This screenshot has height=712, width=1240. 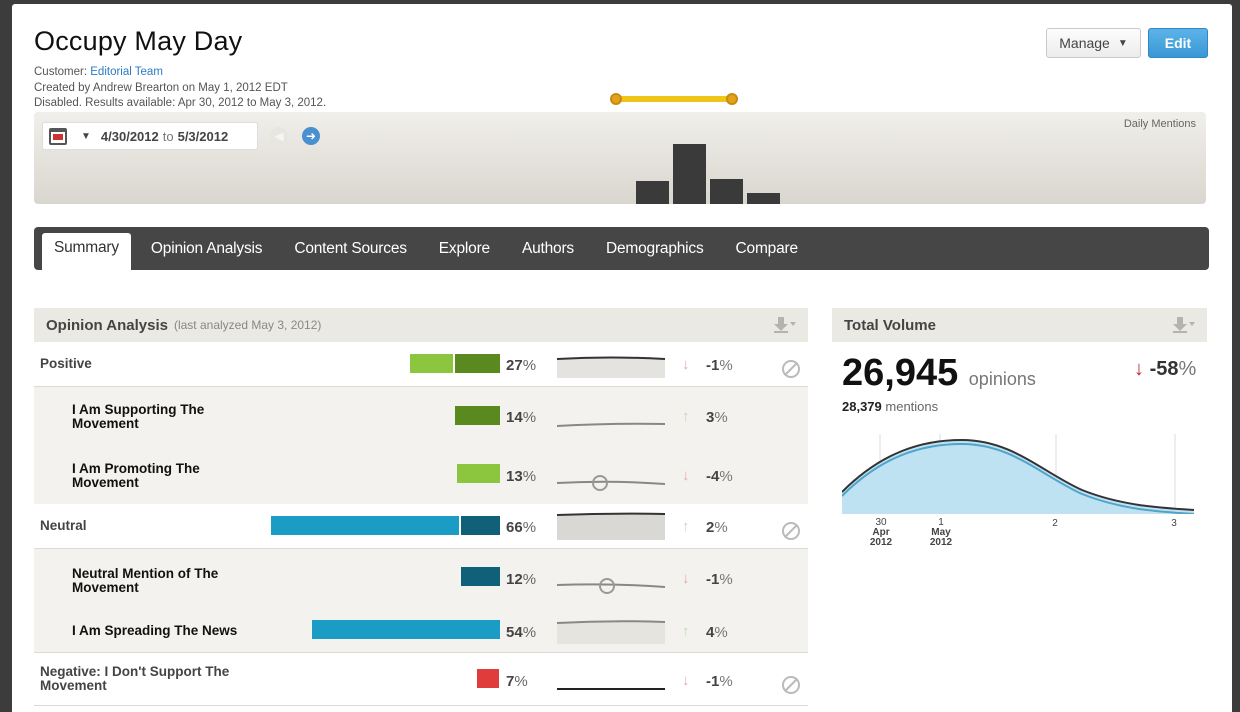 What do you see at coordinates (616, 99) in the screenshot?
I see `range-start-handle` at bounding box center [616, 99].